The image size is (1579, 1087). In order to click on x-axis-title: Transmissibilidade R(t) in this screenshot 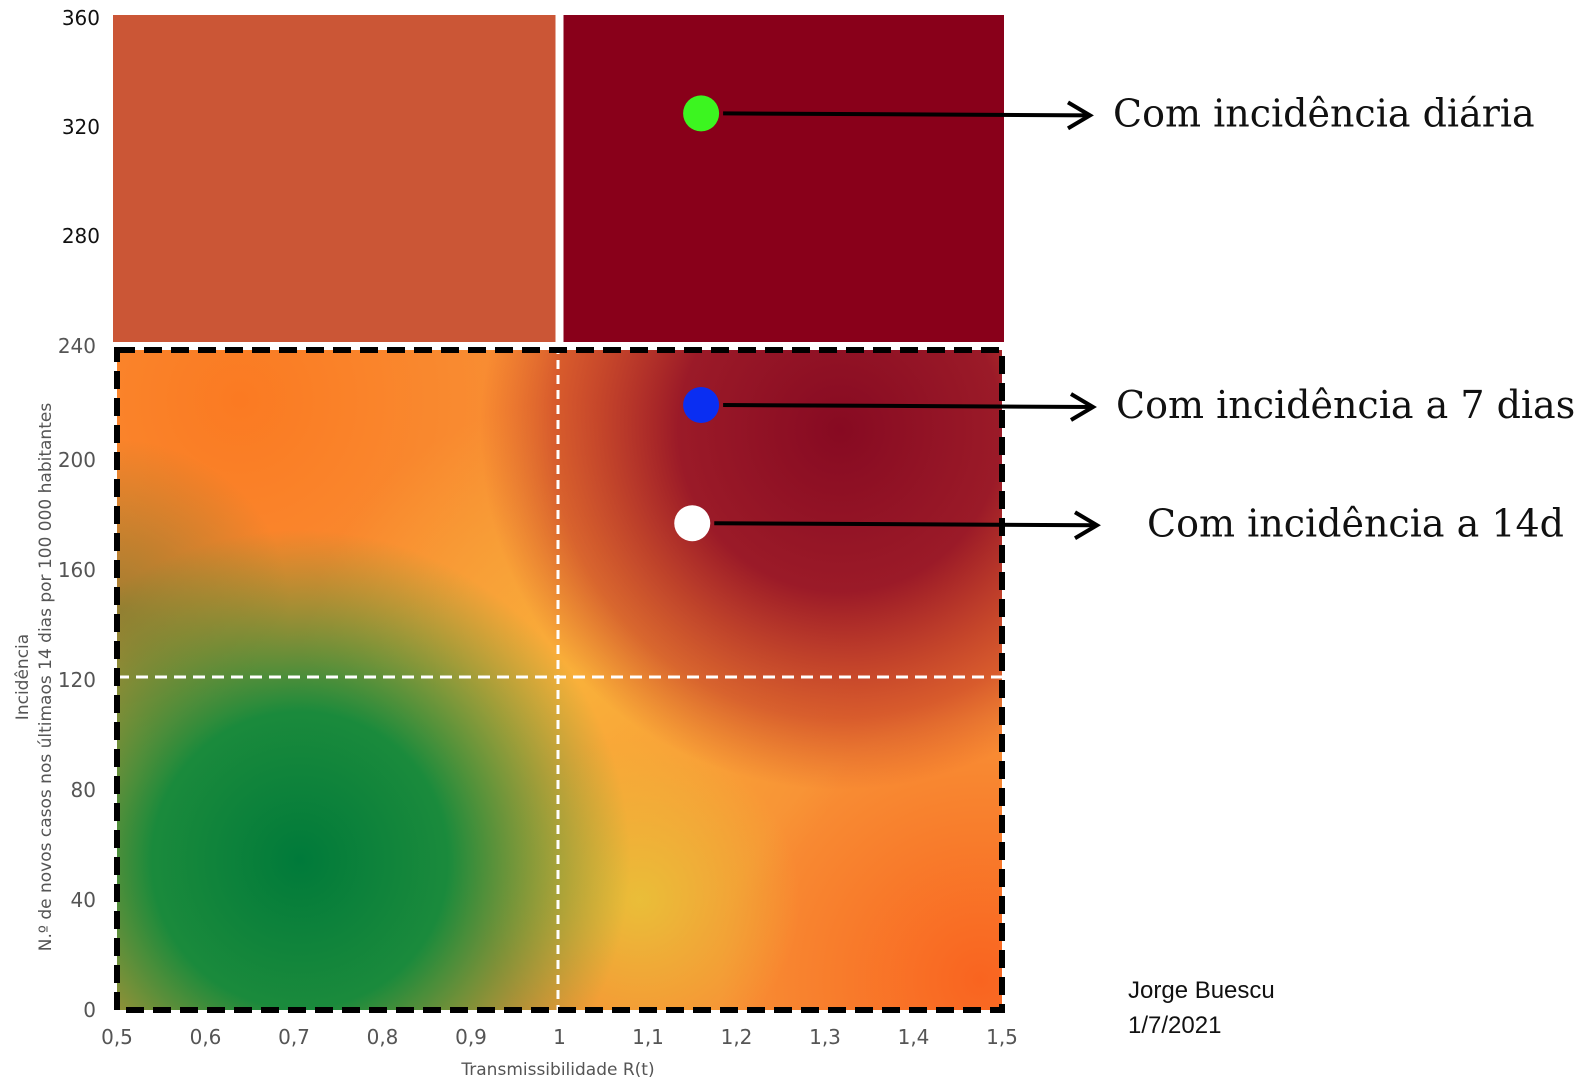, I will do `click(557, 1070)`.